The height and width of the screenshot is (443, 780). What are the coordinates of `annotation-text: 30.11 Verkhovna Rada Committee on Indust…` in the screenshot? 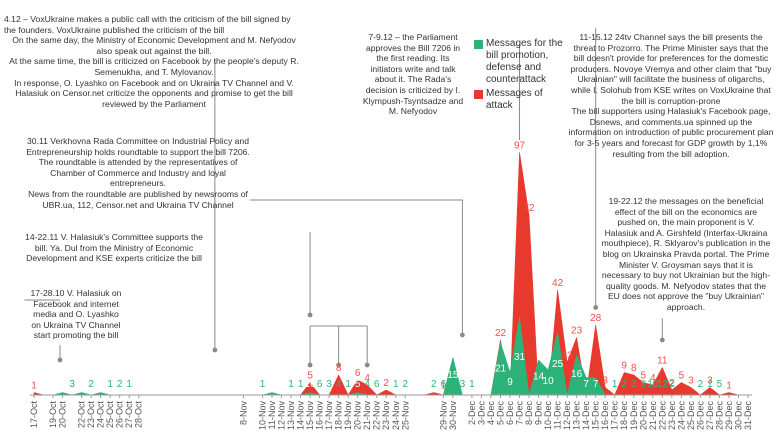 It's located at (138, 146).